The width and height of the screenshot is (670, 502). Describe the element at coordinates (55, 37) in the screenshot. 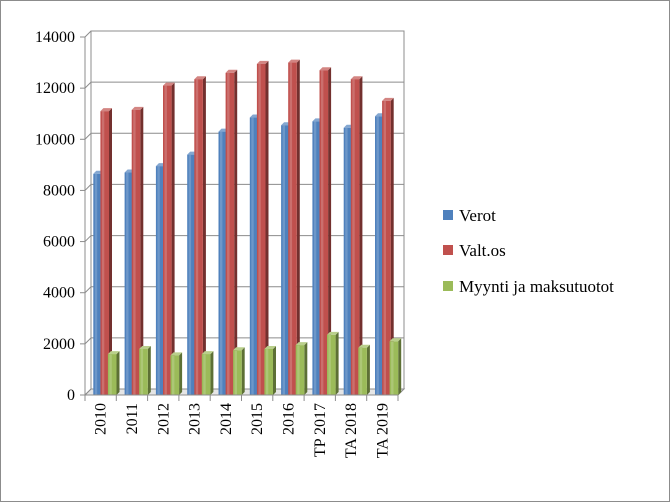

I see `y-tick-label: 14000` at that location.